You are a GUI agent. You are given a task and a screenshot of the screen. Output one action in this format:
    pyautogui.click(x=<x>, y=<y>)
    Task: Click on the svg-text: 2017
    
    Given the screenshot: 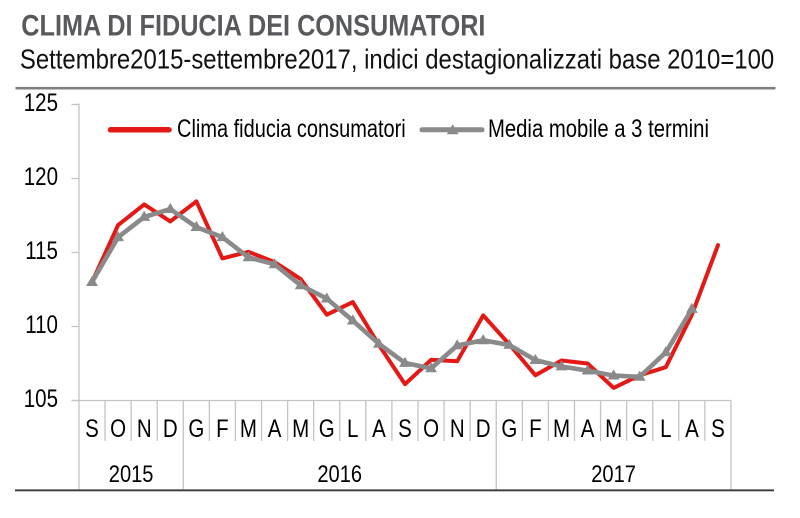 What is the action you would take?
    pyautogui.click(x=613, y=473)
    